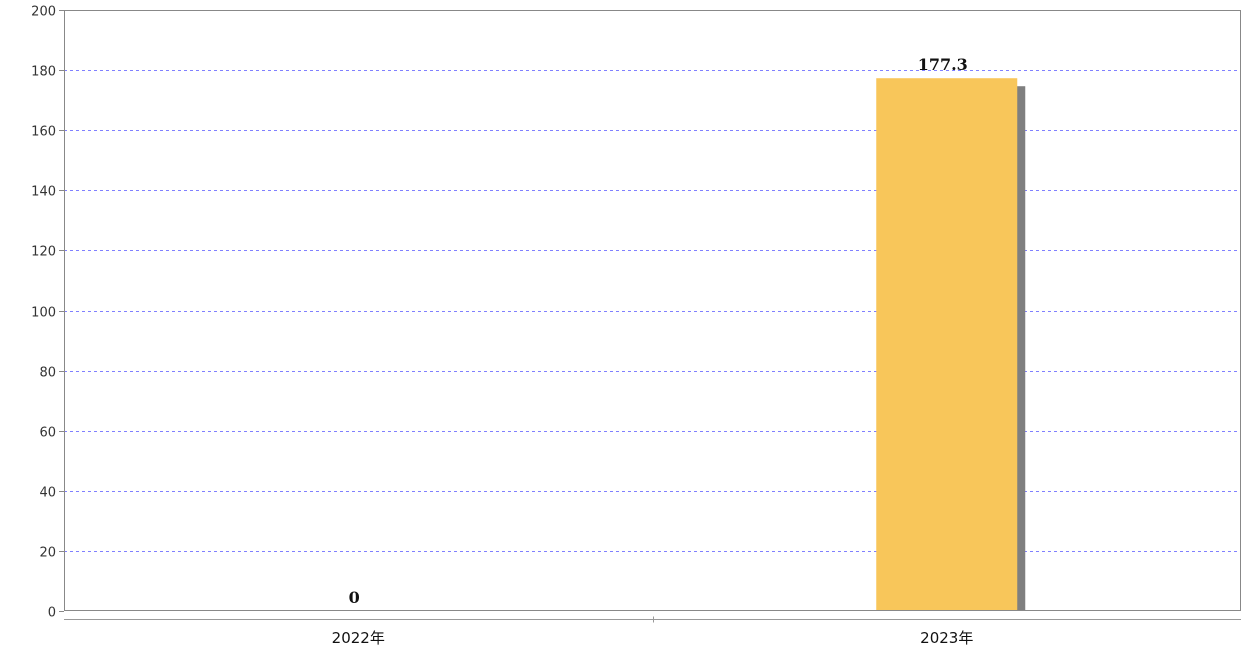  What do you see at coordinates (947, 344) in the screenshot?
I see `bar` at bounding box center [947, 344].